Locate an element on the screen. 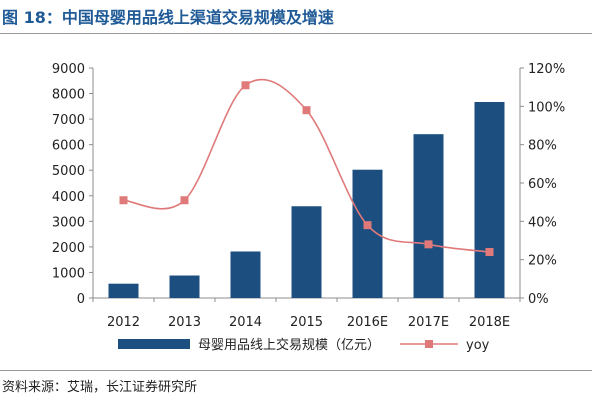  x-tick-label: 2018E is located at coordinates (489, 322).